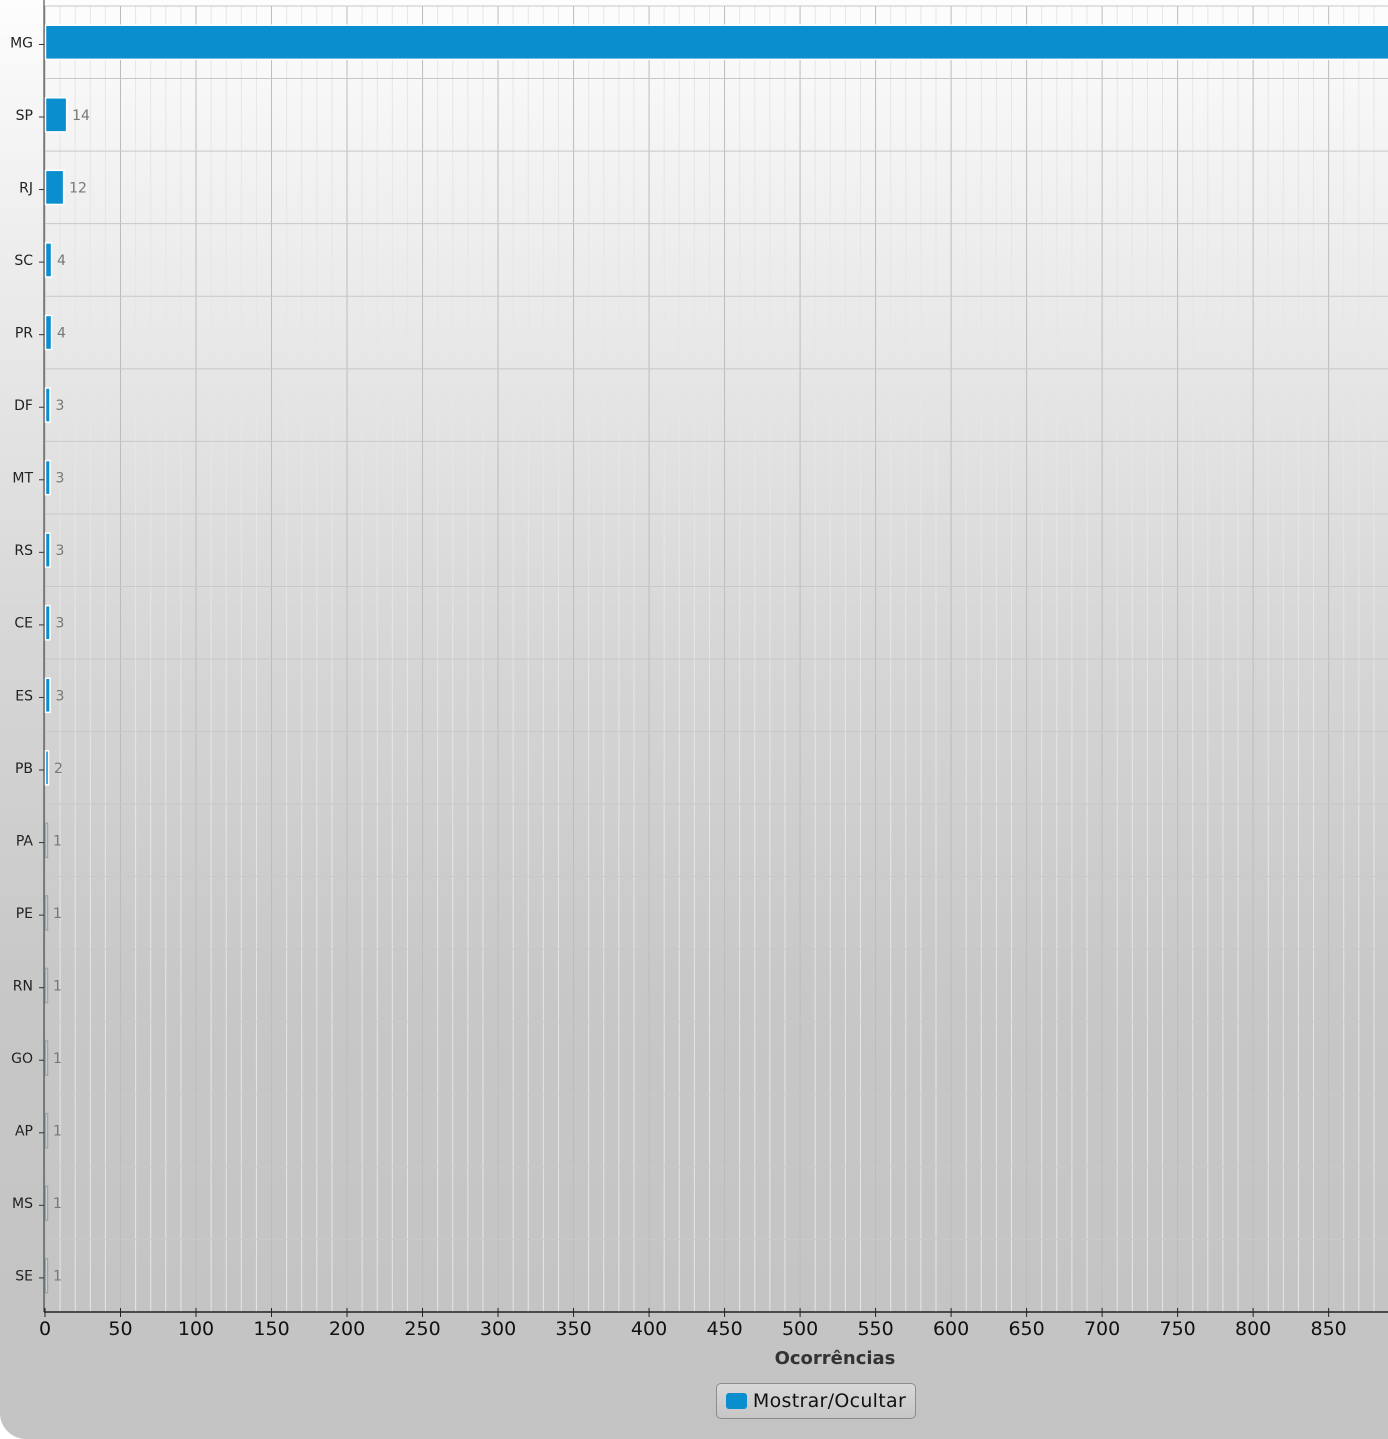 This screenshot has width=1388, height=1439. I want to click on data-label-pe: 1, so click(57, 914).